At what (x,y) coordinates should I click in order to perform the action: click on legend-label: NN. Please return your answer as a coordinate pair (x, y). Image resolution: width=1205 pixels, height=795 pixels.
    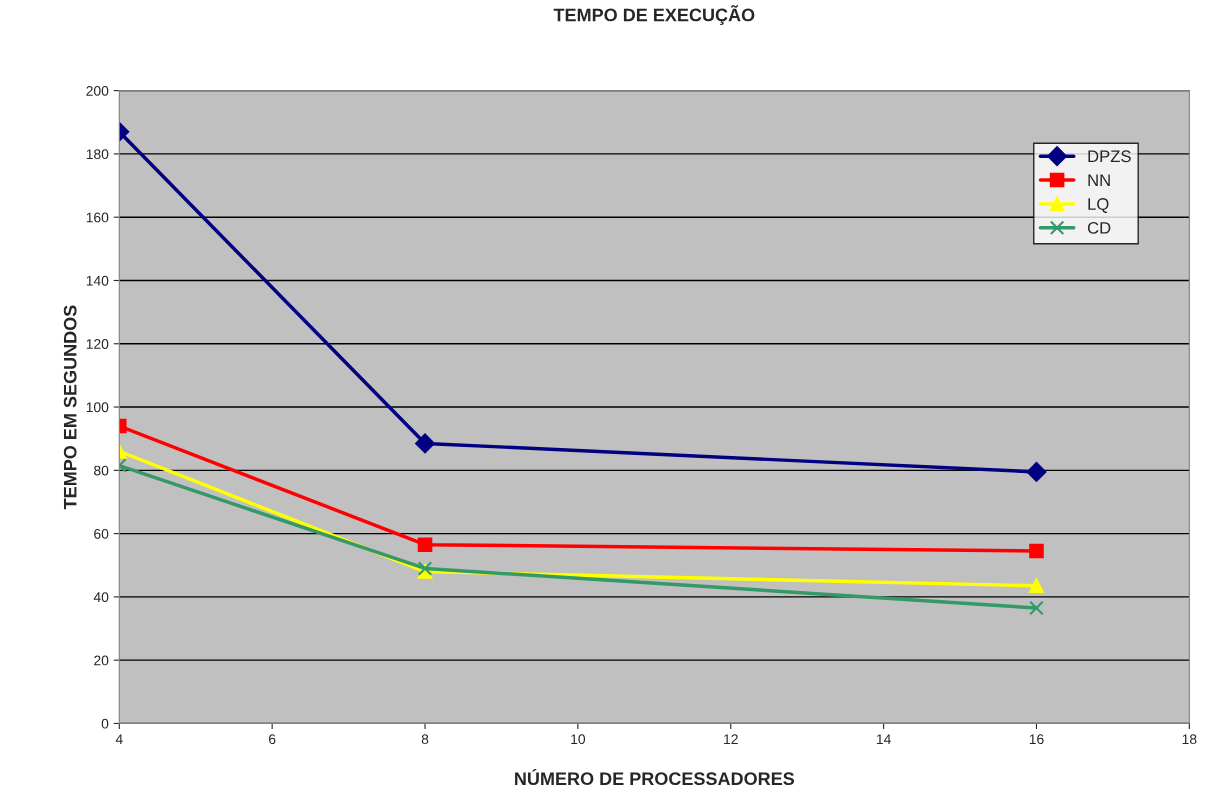
    Looking at the image, I should click on (1099, 180).